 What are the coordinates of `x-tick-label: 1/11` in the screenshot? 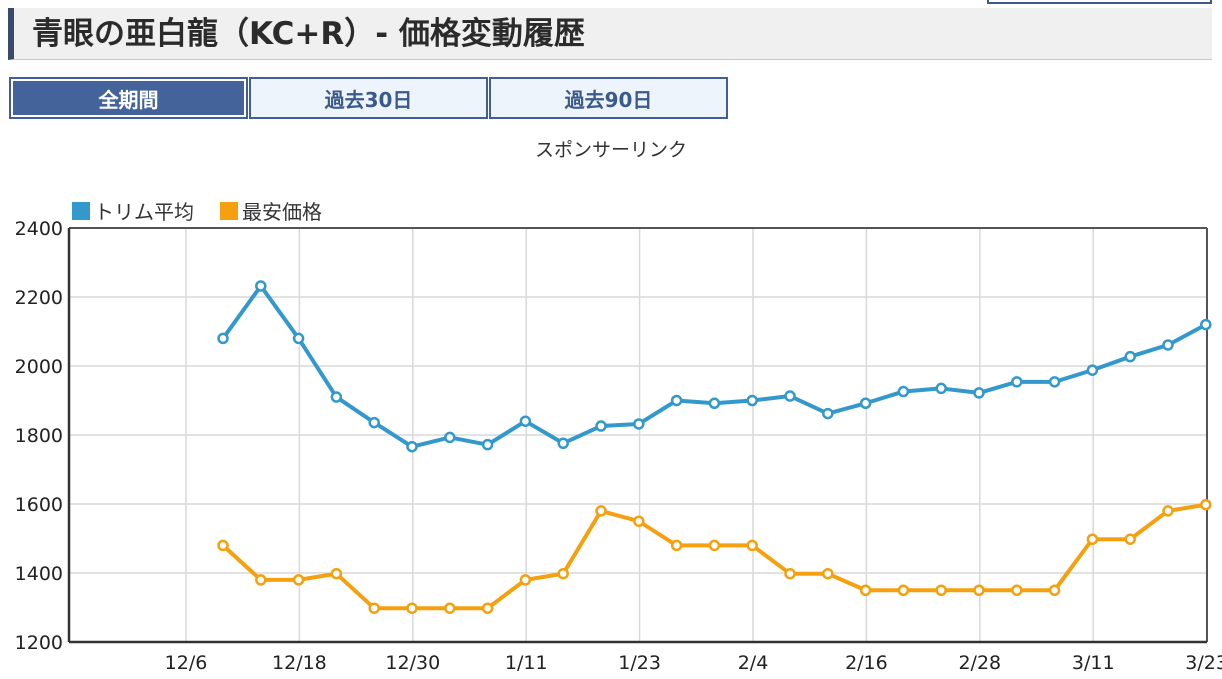 It's located at (526, 663).